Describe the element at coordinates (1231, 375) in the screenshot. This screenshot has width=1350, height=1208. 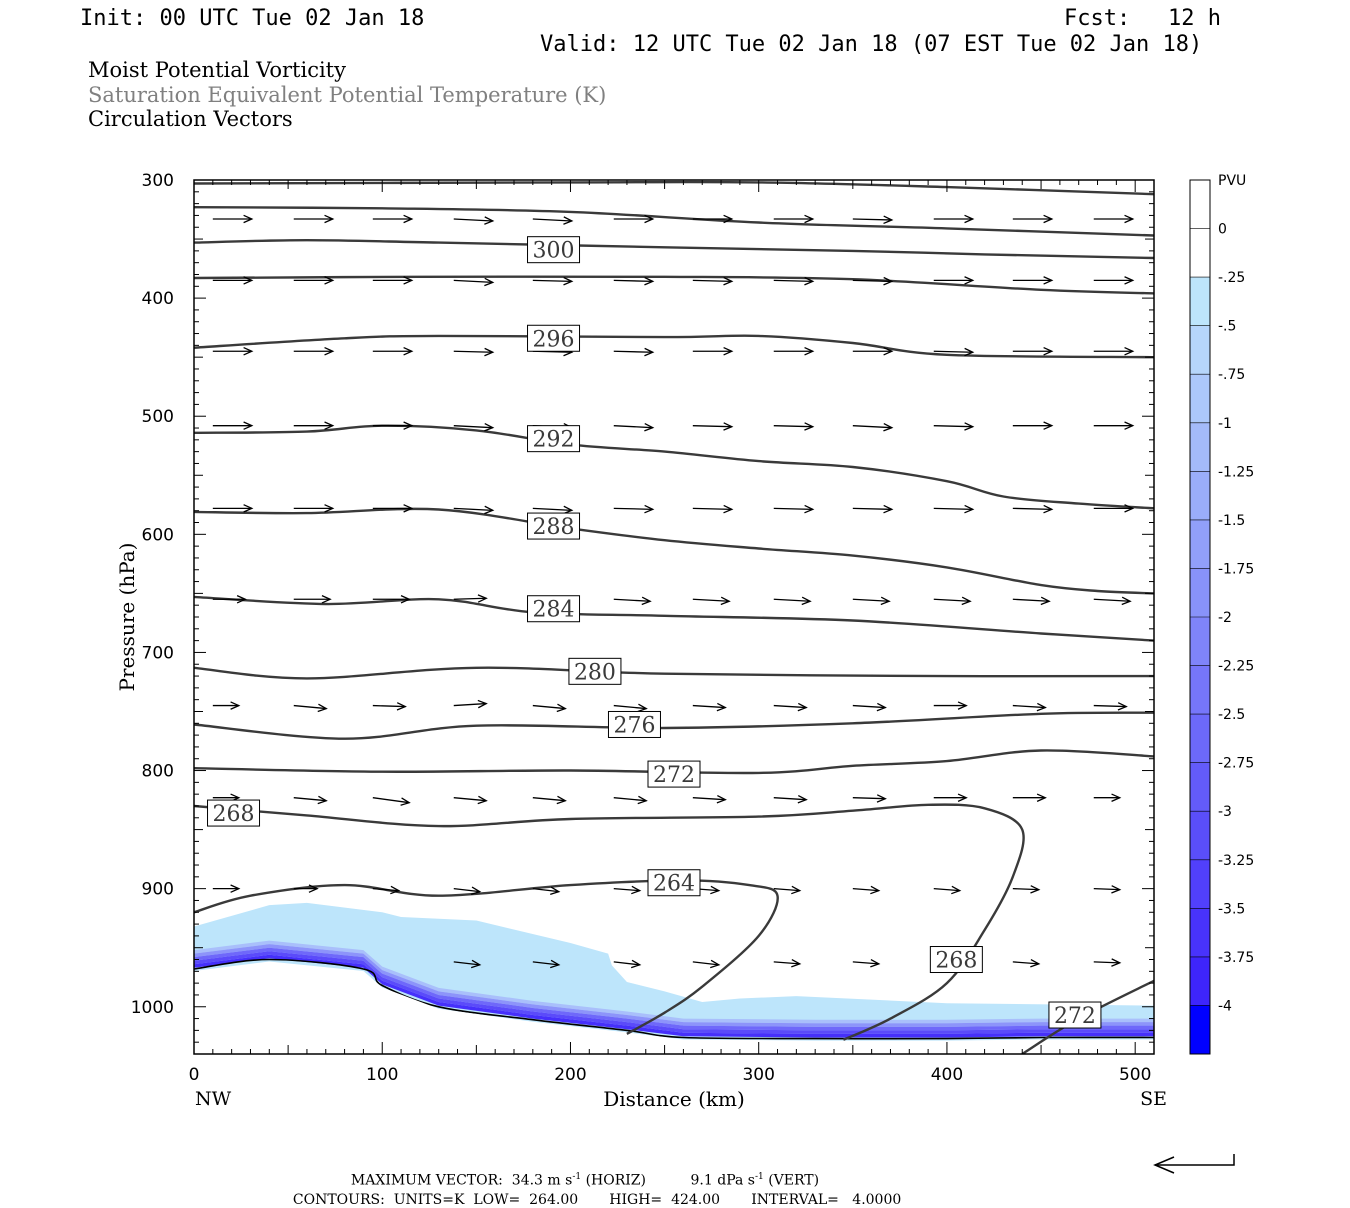
I see `colorbar-label: -.75` at that location.